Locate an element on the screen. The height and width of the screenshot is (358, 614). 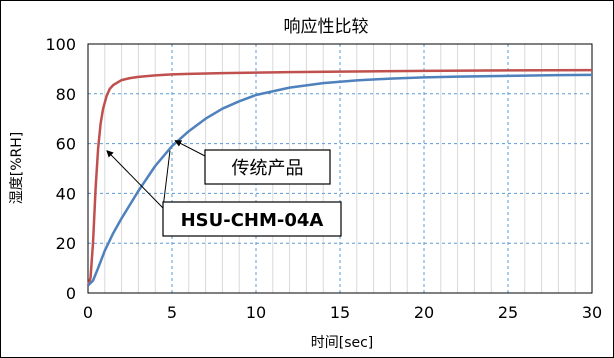
x-tick-label: 25 is located at coordinates (508, 312).